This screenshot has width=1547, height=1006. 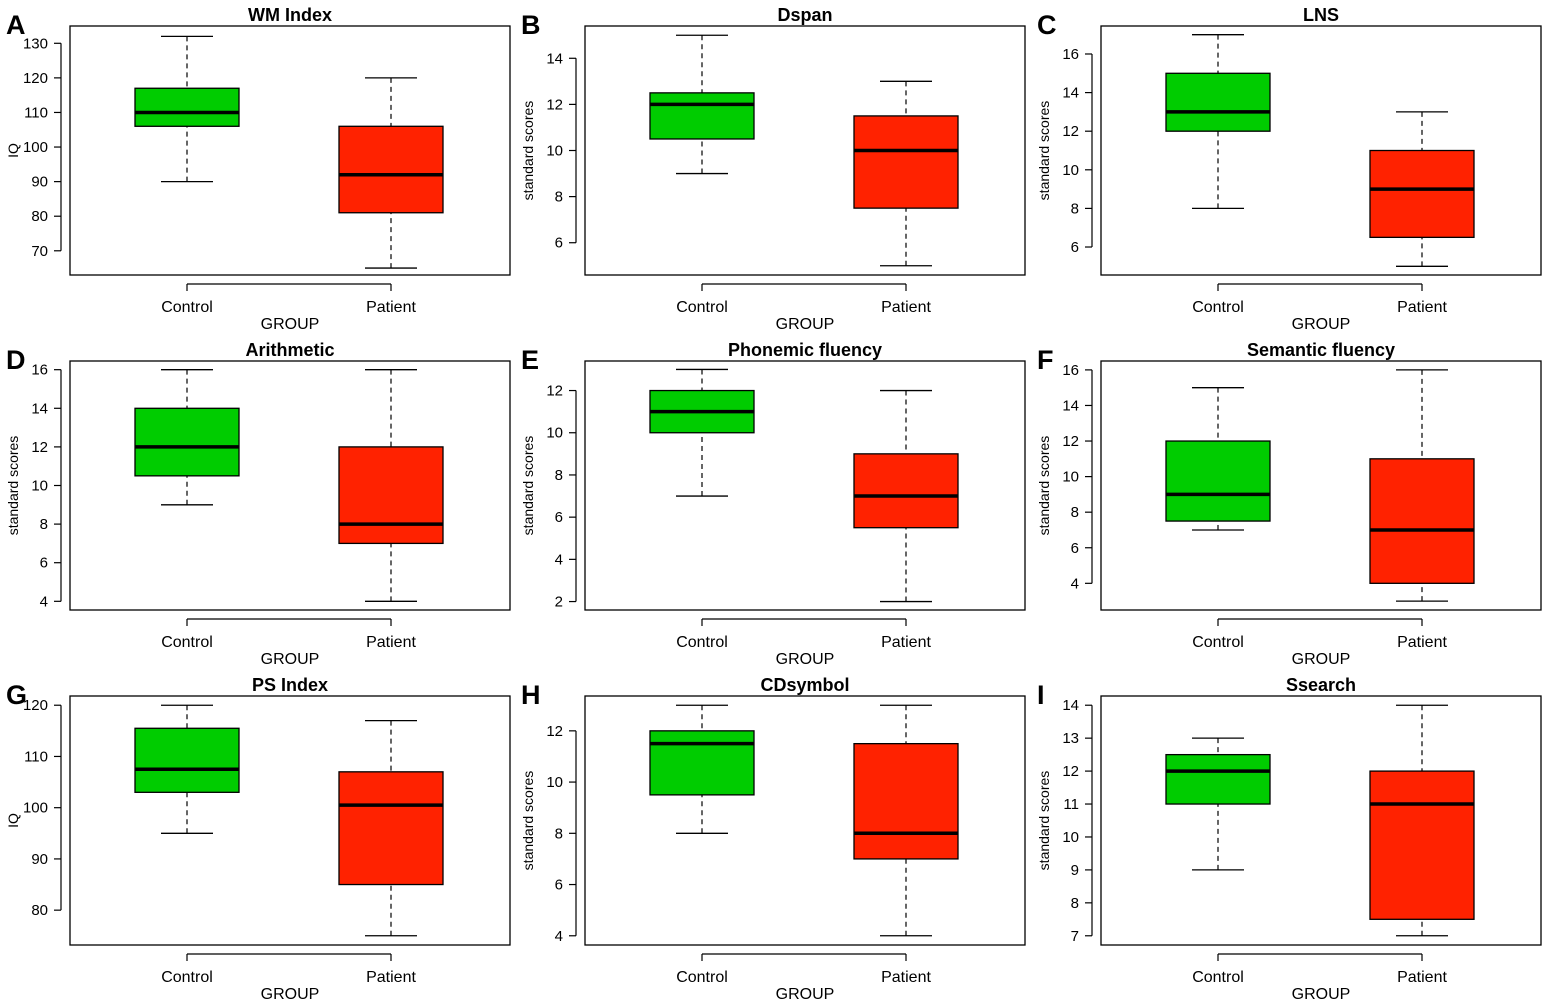 I want to click on panel-label: E, so click(x=530, y=360).